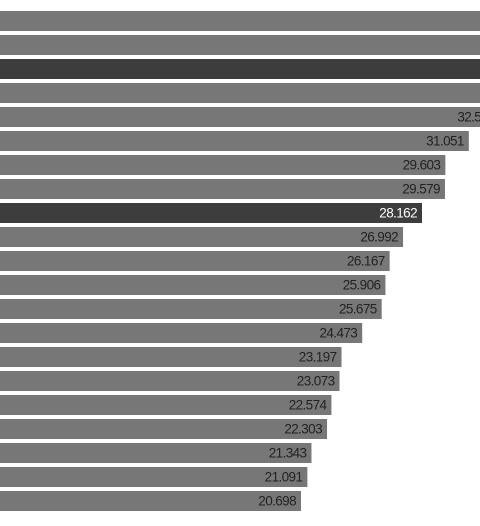 This screenshot has height=526, width=480. Describe the element at coordinates (316, 381) in the screenshot. I see `value-label: 23.073` at that location.